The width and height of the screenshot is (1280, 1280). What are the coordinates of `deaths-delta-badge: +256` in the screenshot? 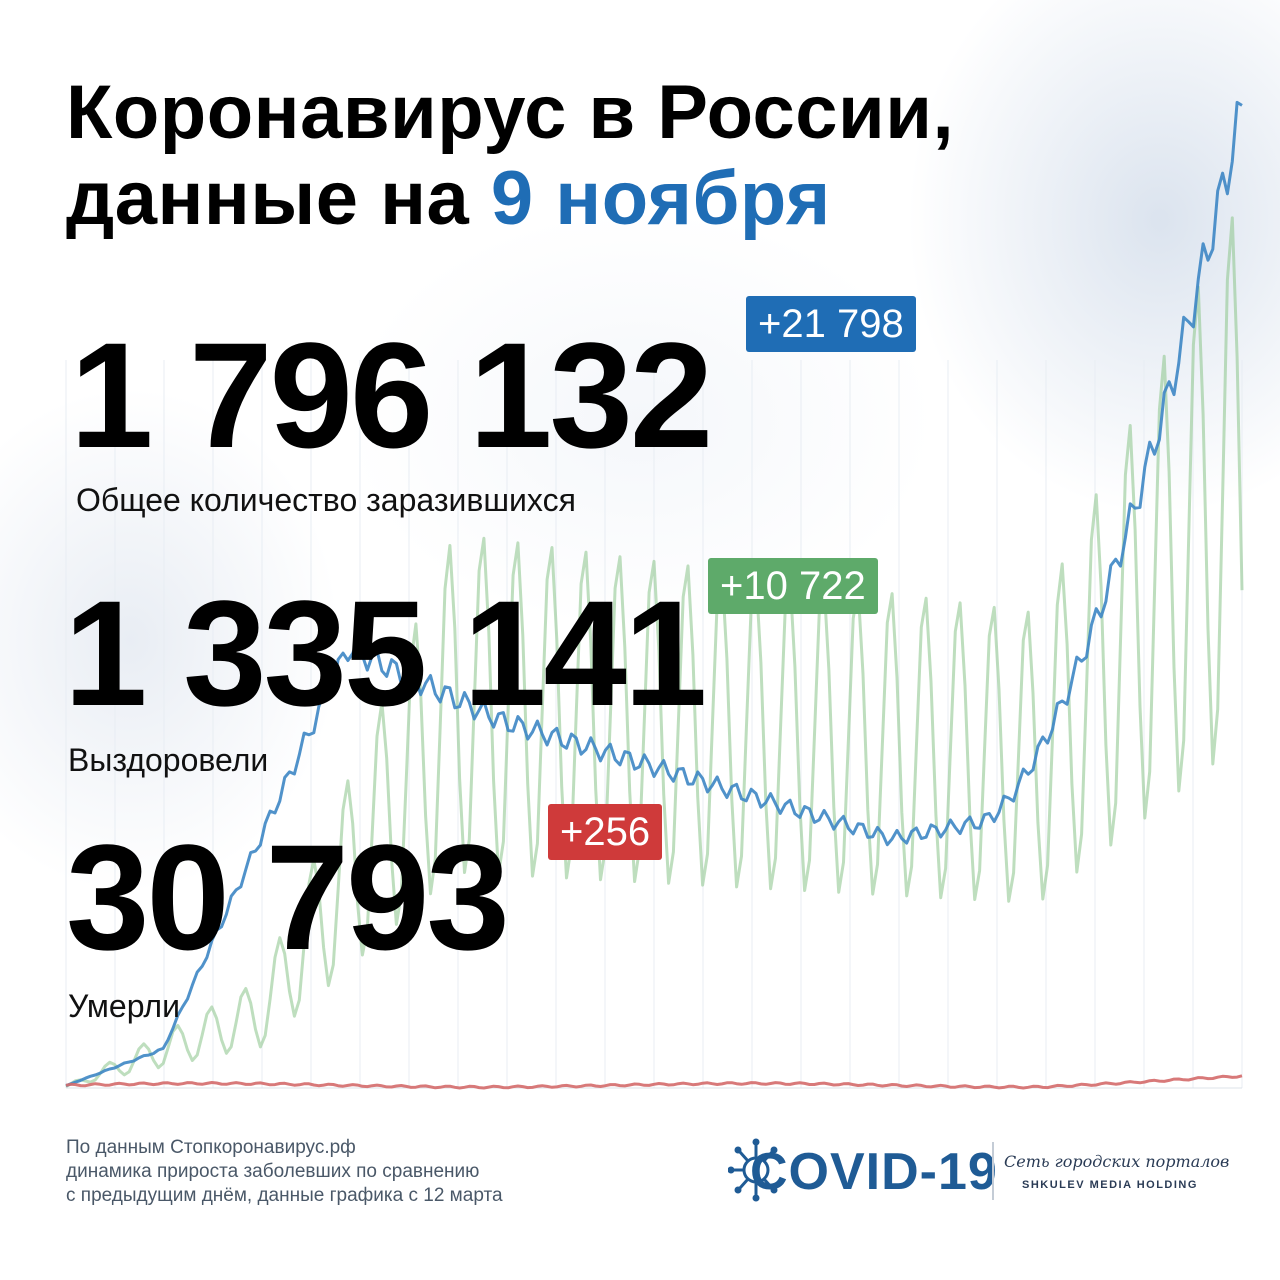 It's located at (605, 832).